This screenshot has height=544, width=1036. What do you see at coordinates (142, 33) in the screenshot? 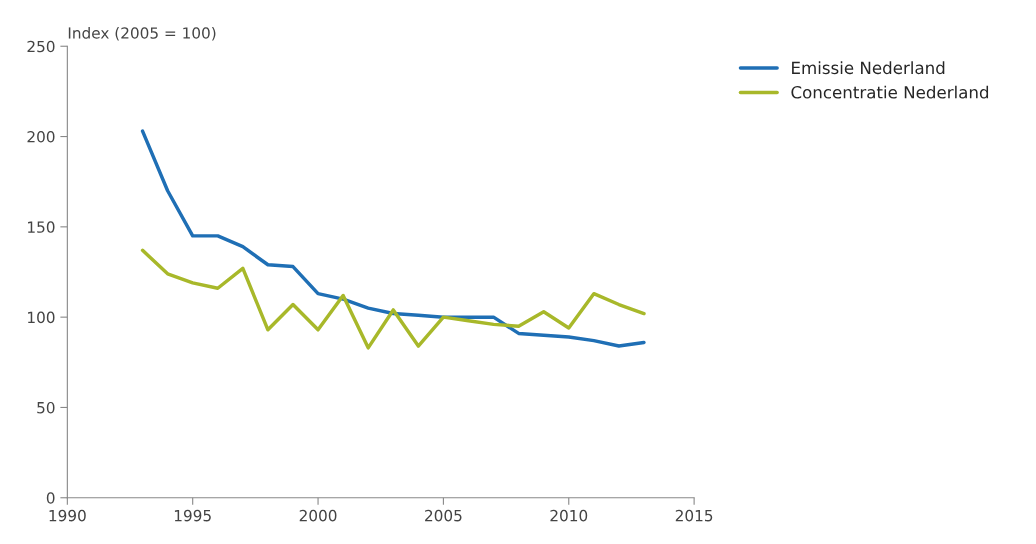
I see `y-axis-title: Index (2005 = 100)` at bounding box center [142, 33].